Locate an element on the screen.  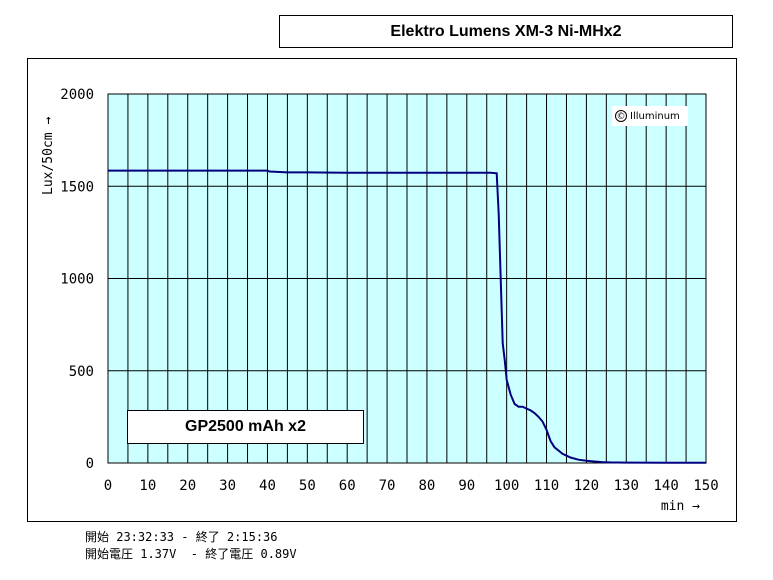
chart-title: Elektro Lumens XM-3 Ni-MHx2 is located at coordinates (506, 31).